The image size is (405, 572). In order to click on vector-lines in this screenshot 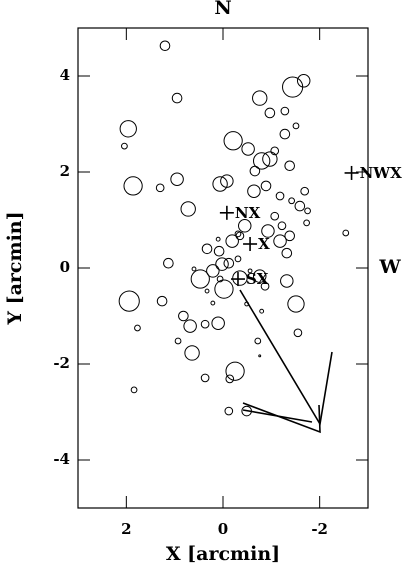, I will do `click(286, 361)`.